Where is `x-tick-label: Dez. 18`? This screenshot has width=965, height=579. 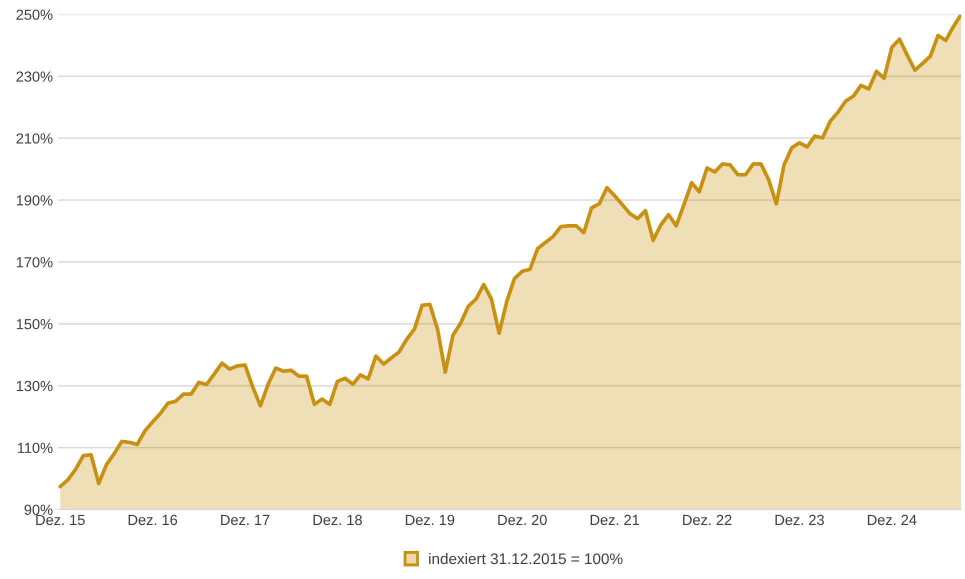
x-tick-label: Dez. 18 is located at coordinates (337, 520).